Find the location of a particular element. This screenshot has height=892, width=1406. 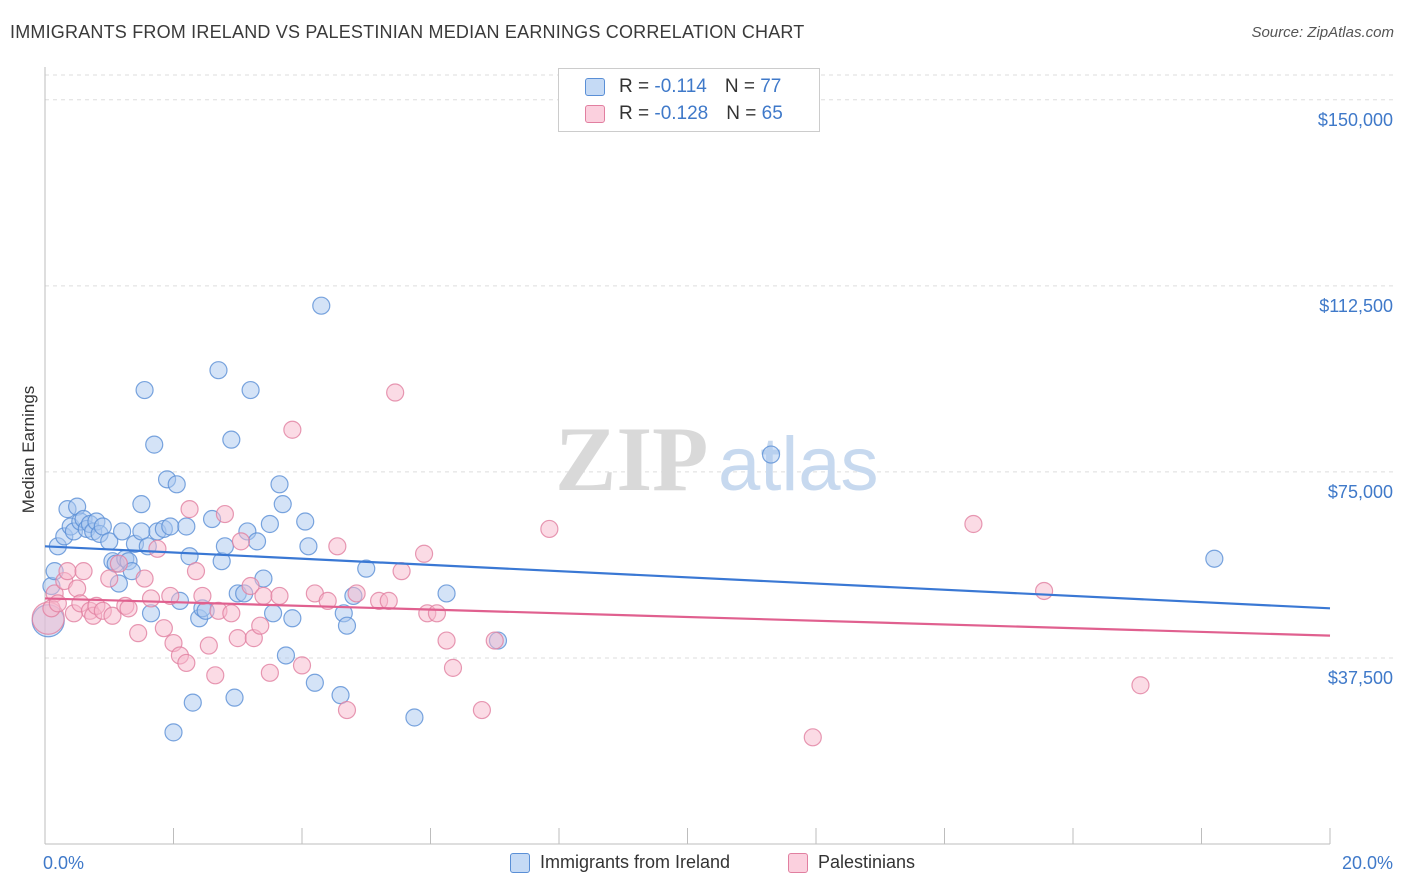

trend-lines is located at coordinates (687, 591).